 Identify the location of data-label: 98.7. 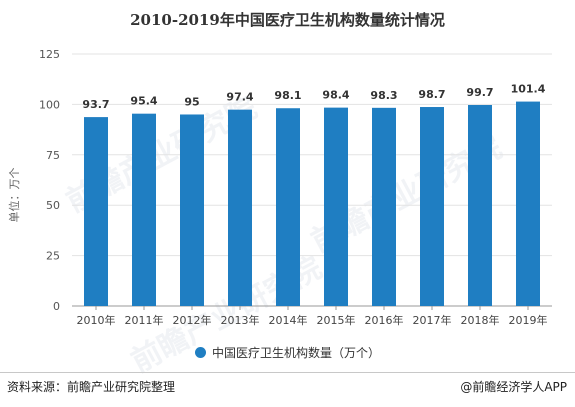
(431, 94).